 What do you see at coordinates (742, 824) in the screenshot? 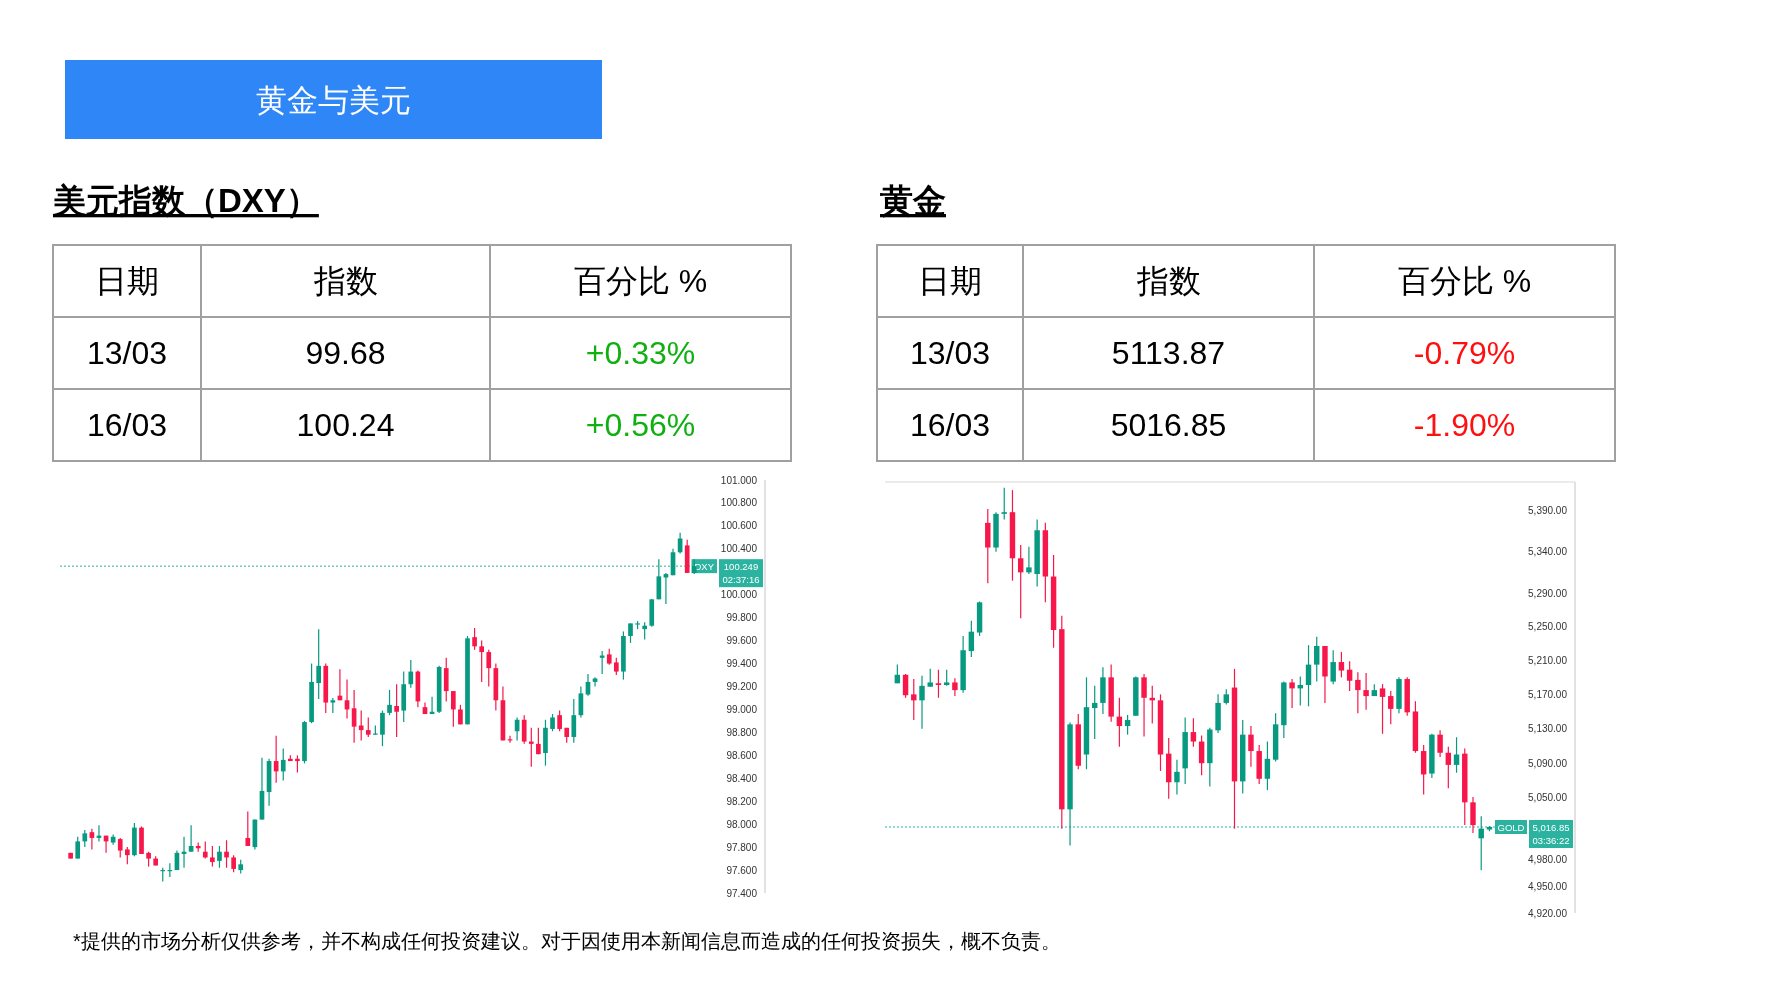
I see `y-tick-label: 98.000` at bounding box center [742, 824].